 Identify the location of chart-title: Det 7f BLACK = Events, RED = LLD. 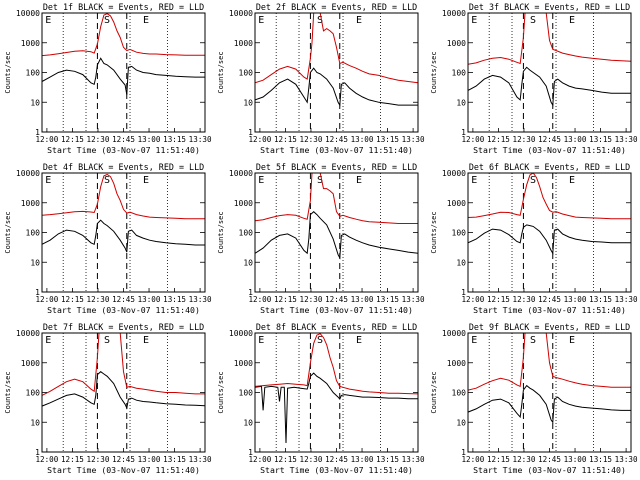
(123, 327).